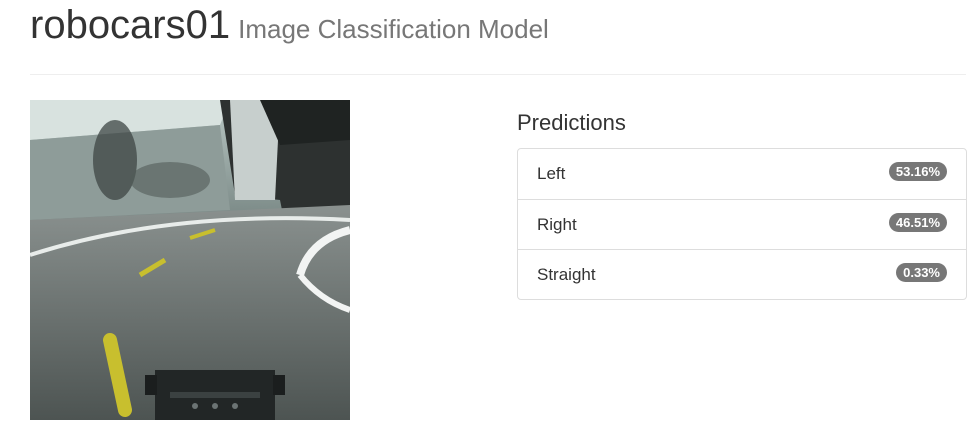 The width and height of the screenshot is (978, 430). Describe the element at coordinates (130, 25) in the screenshot. I see `model-name: robocars01` at that location.